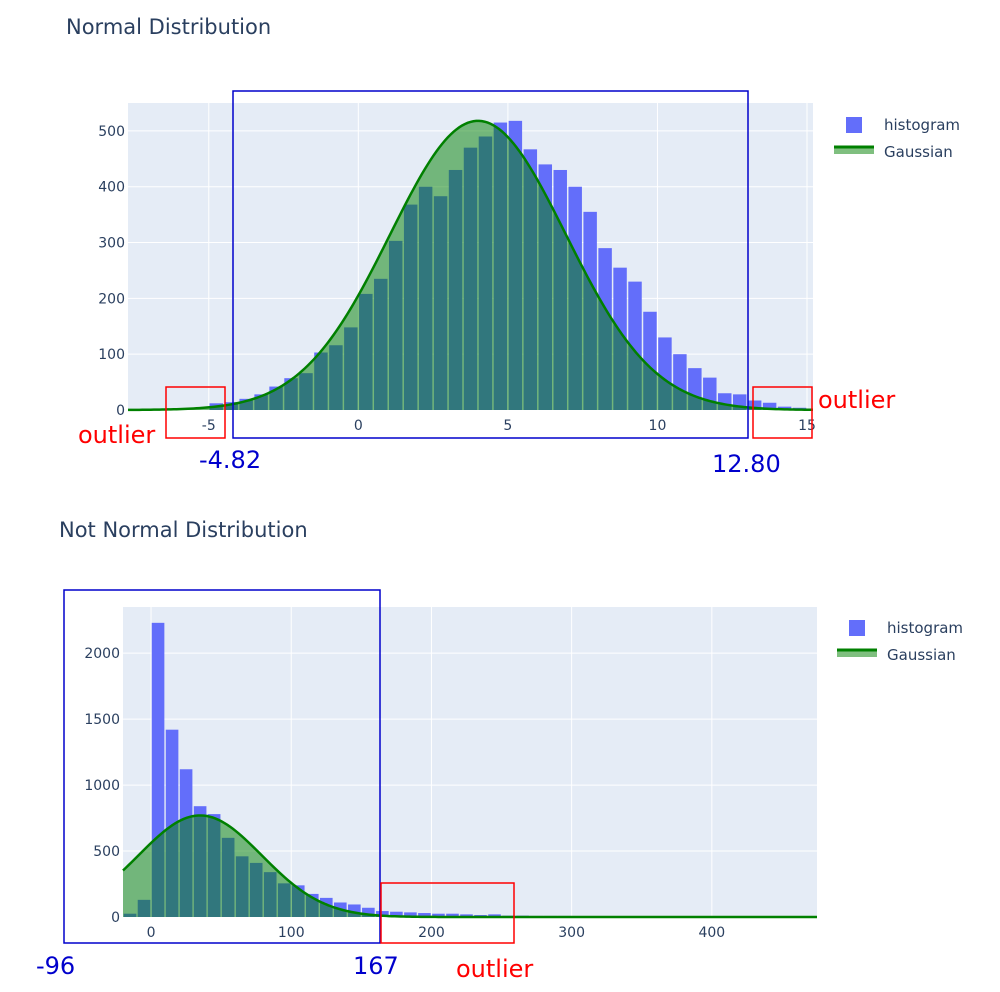  I want to click on range-box, so click(222, 766).